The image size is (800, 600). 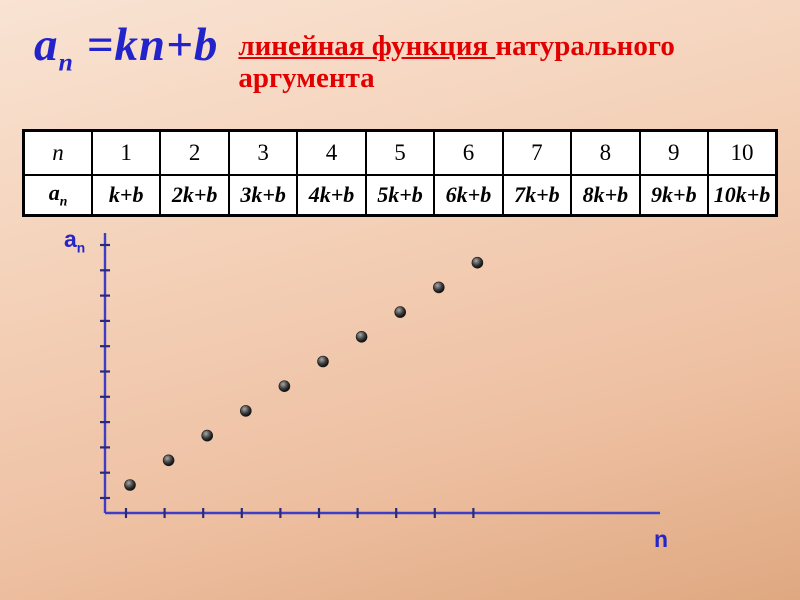 I want to click on subtitle-line-1: линейная функция натурального, so click(x=456, y=46).